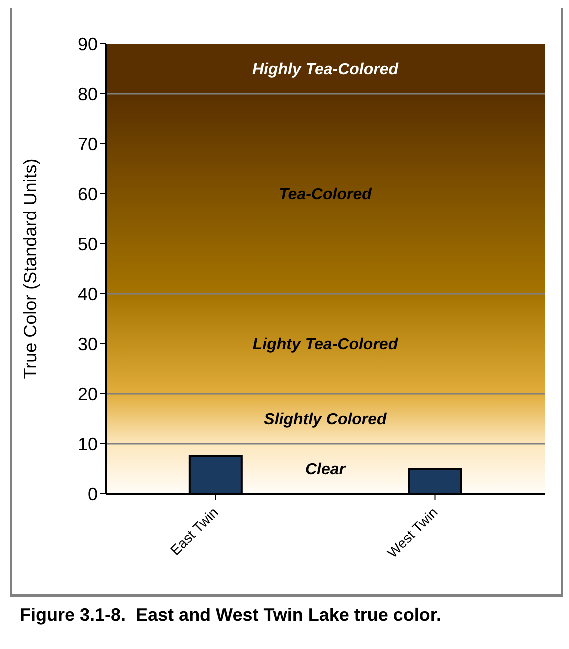 This screenshot has width=569, height=649. What do you see at coordinates (325, 470) in the screenshot?
I see `band-label: Clear` at bounding box center [325, 470].